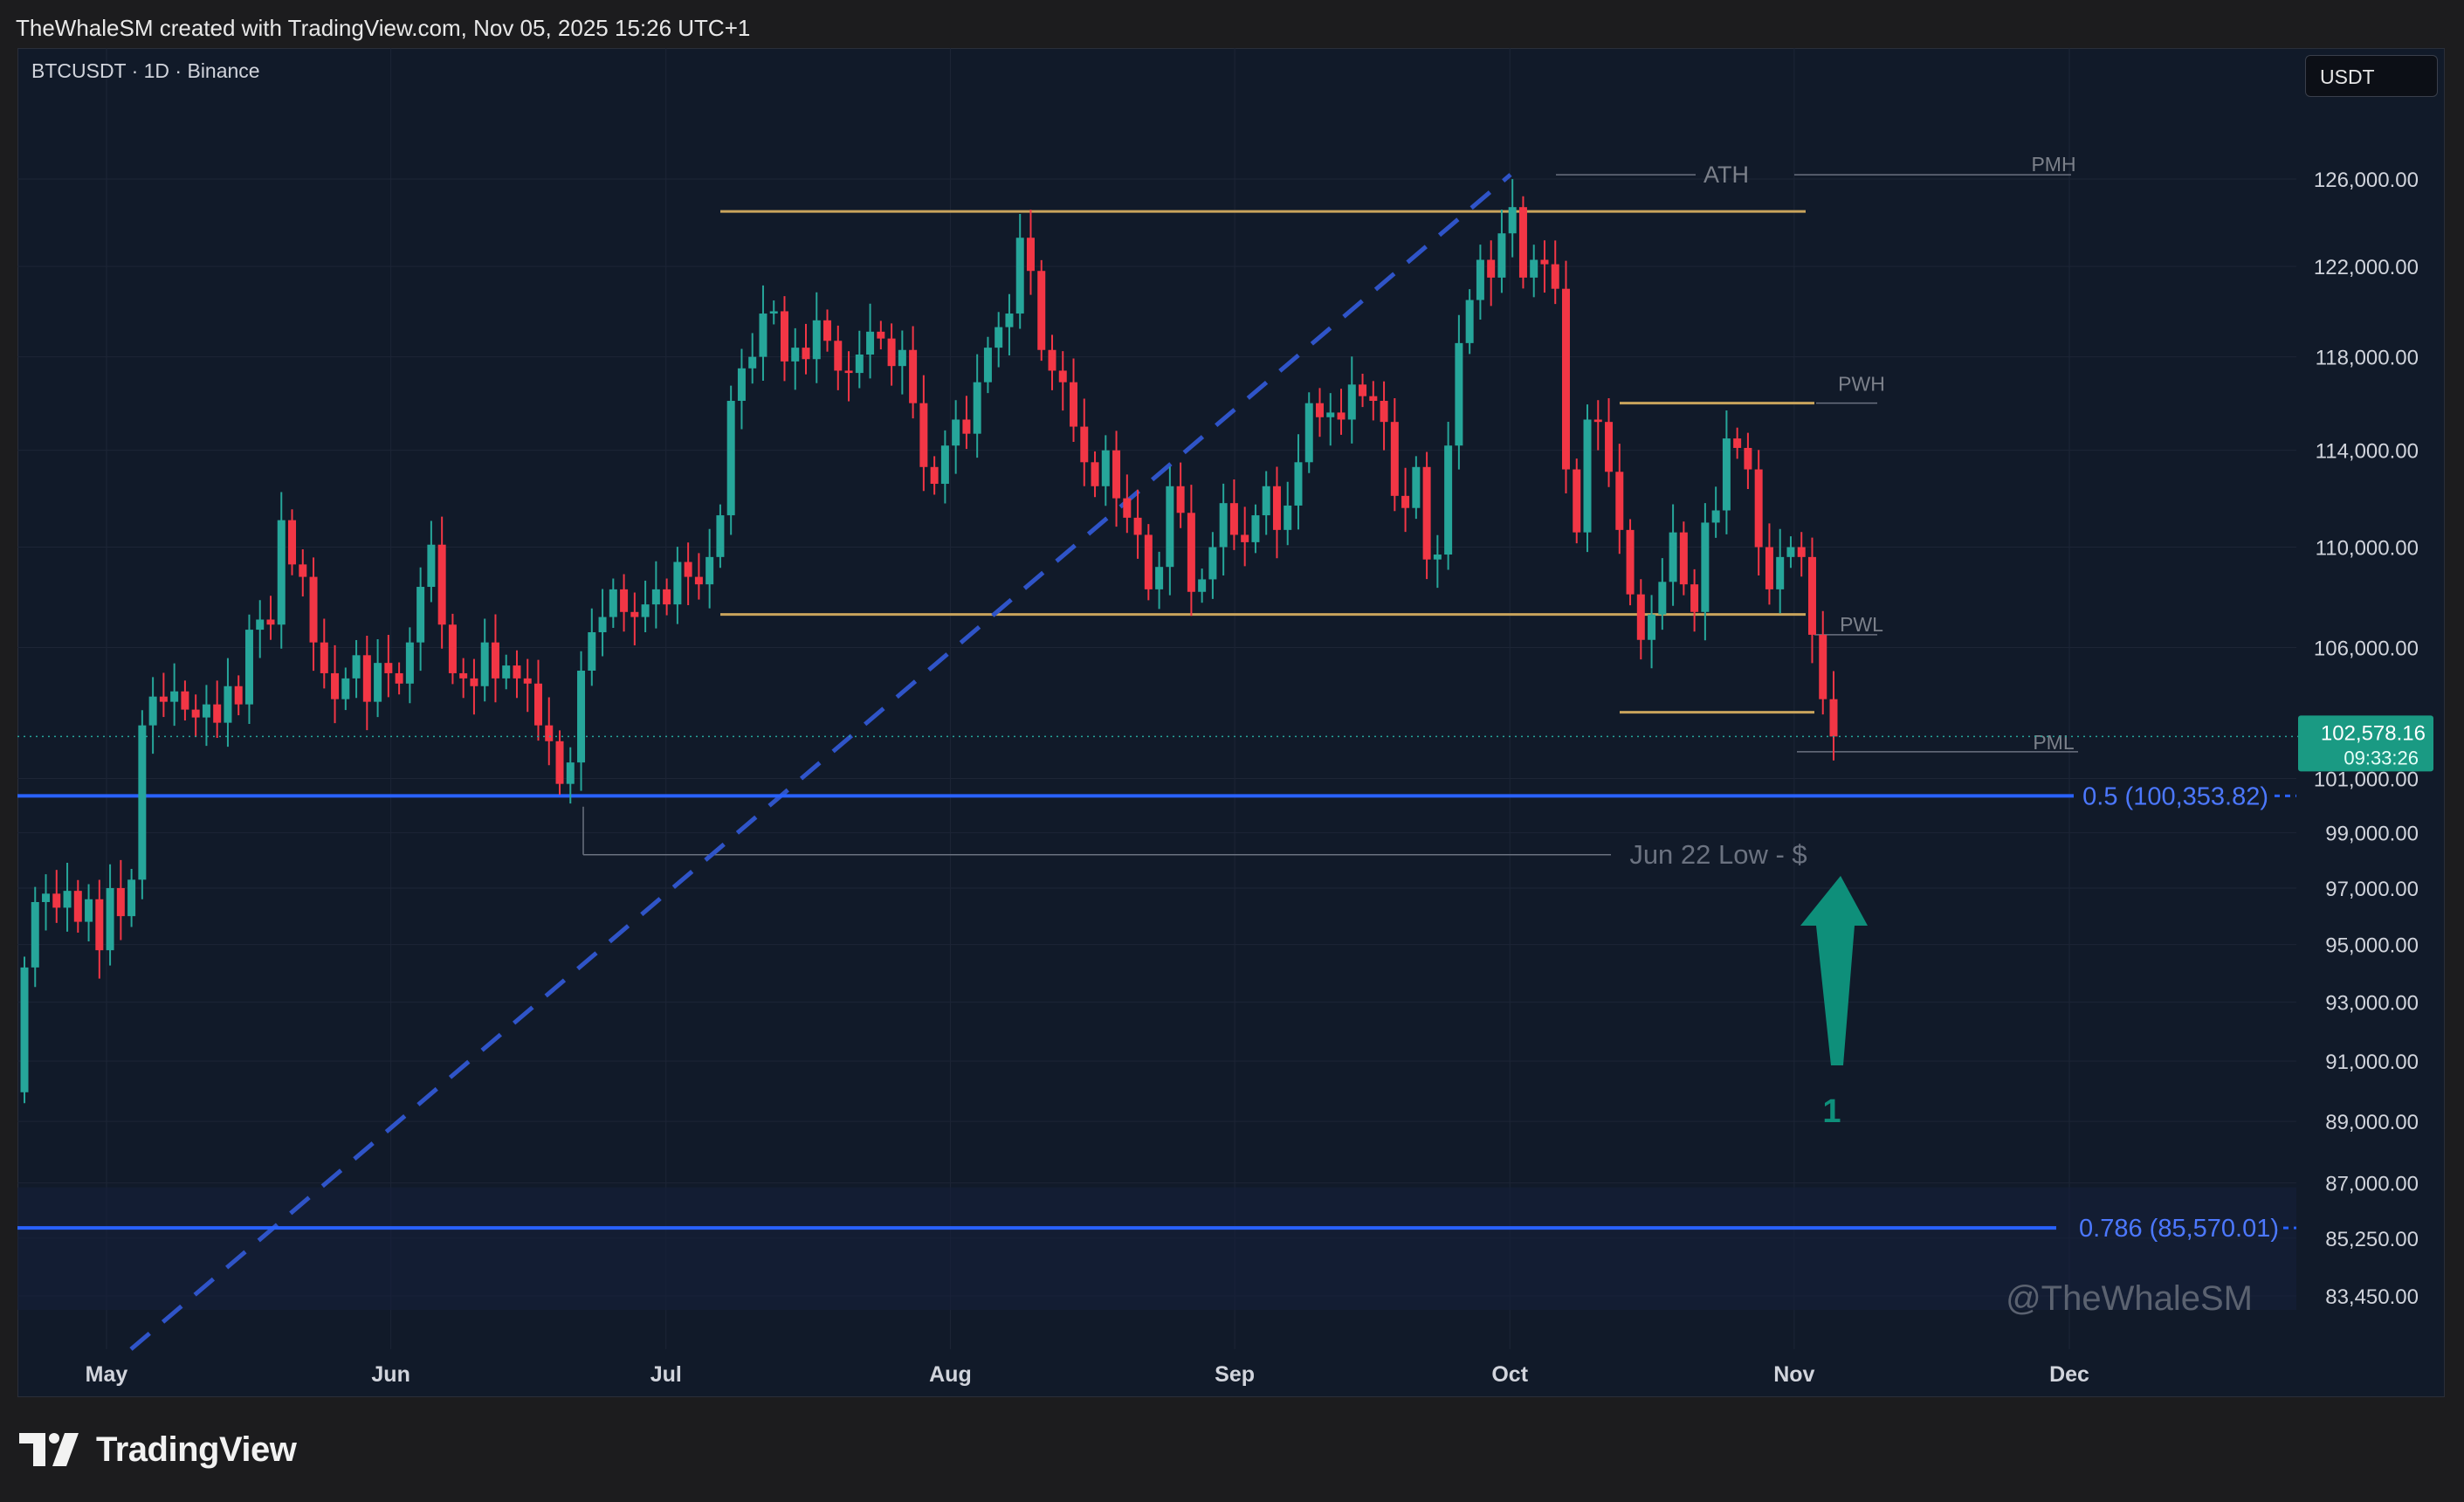 This screenshot has width=2464, height=1502. Describe the element at coordinates (2371, 76) in the screenshot. I see `currency-button: USDT` at that location.